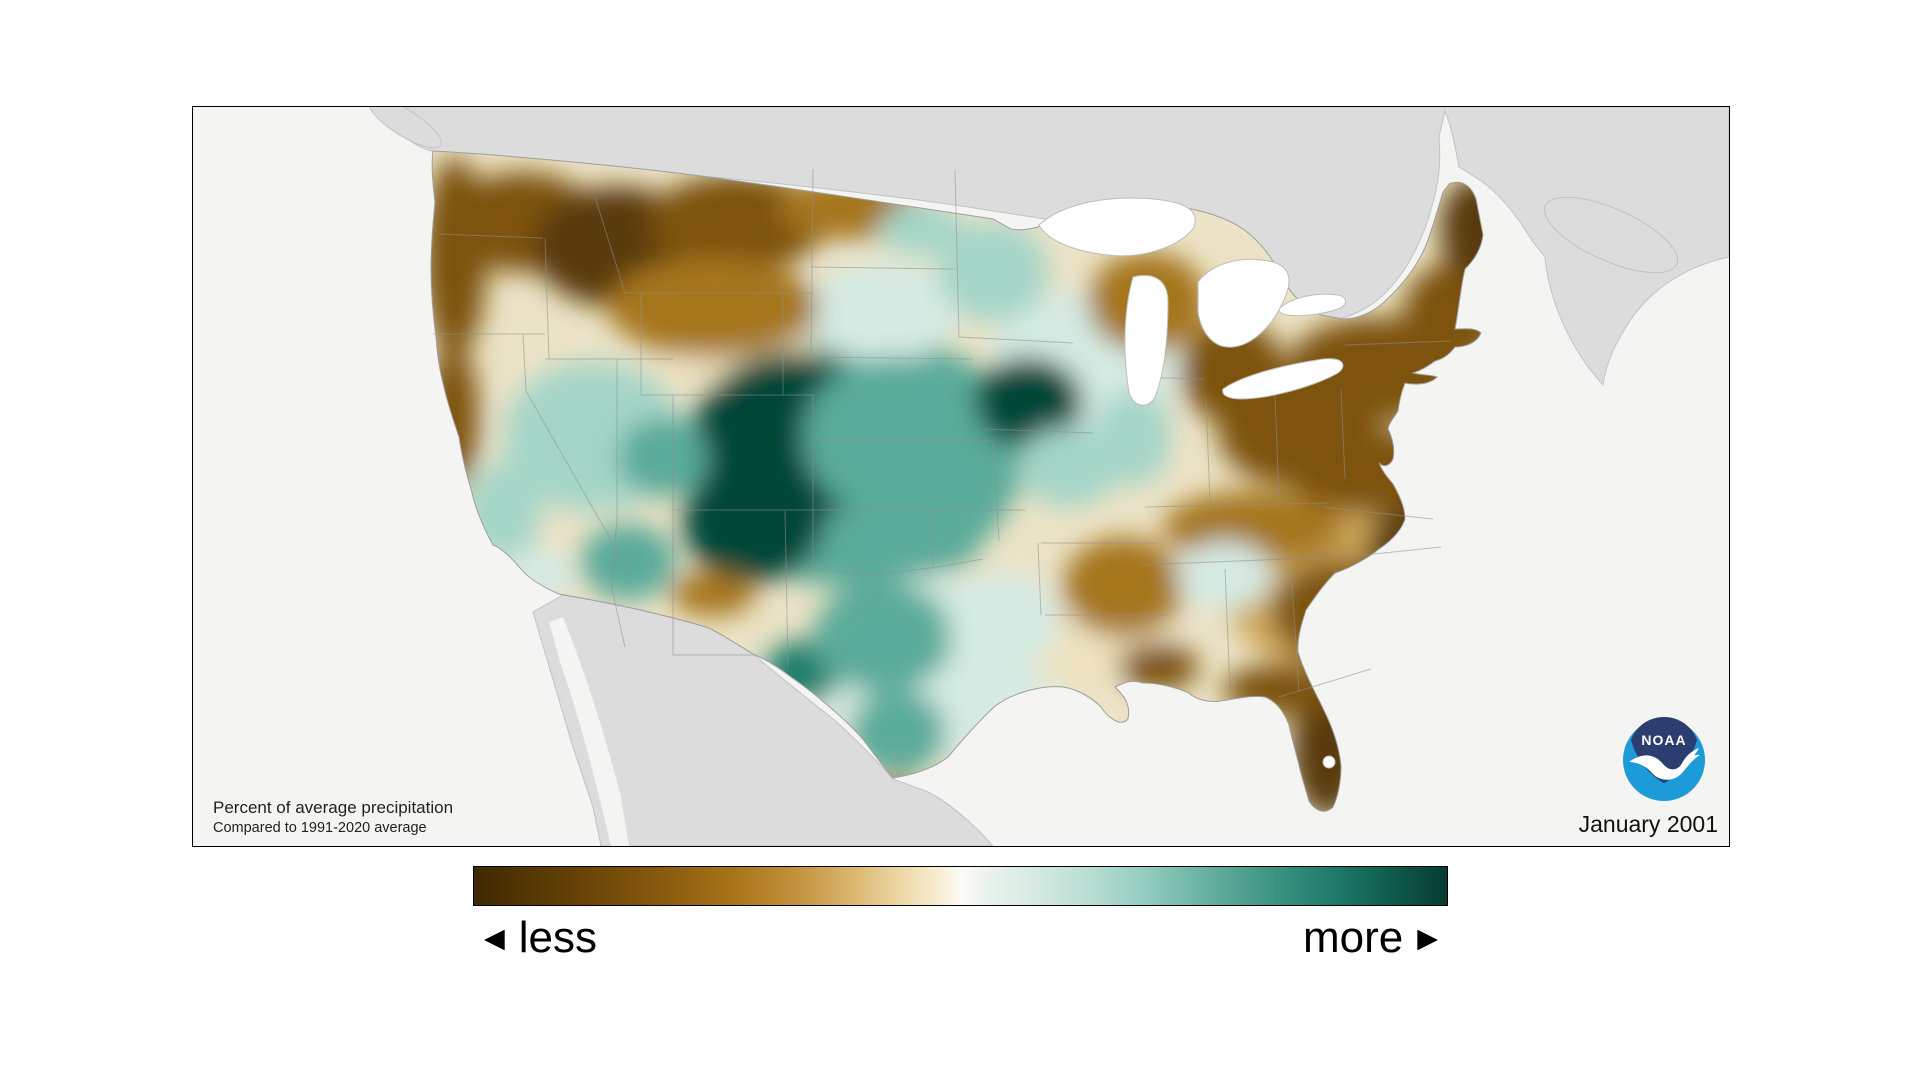 The height and width of the screenshot is (1080, 1920). What do you see at coordinates (1003, 622) in the screenshot?
I see `region-texas-east-light` at bounding box center [1003, 622].